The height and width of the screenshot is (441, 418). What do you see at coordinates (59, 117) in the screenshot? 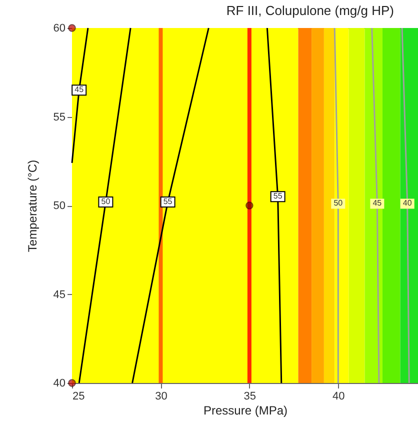
I see `y-tick-label: 55` at bounding box center [59, 117].